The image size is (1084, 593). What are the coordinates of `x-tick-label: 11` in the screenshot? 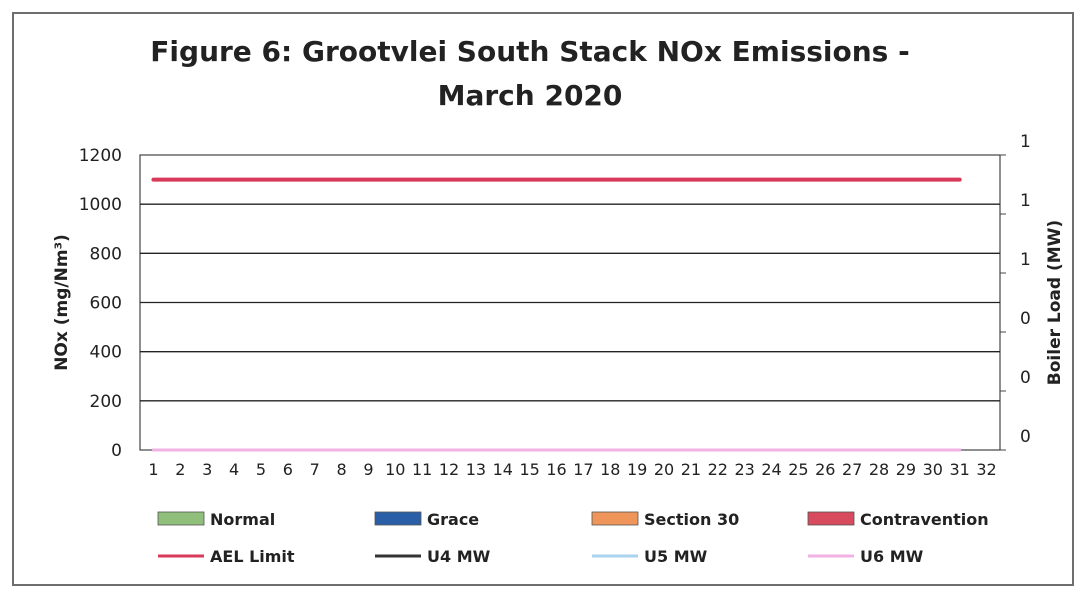 It's located at (422, 469).